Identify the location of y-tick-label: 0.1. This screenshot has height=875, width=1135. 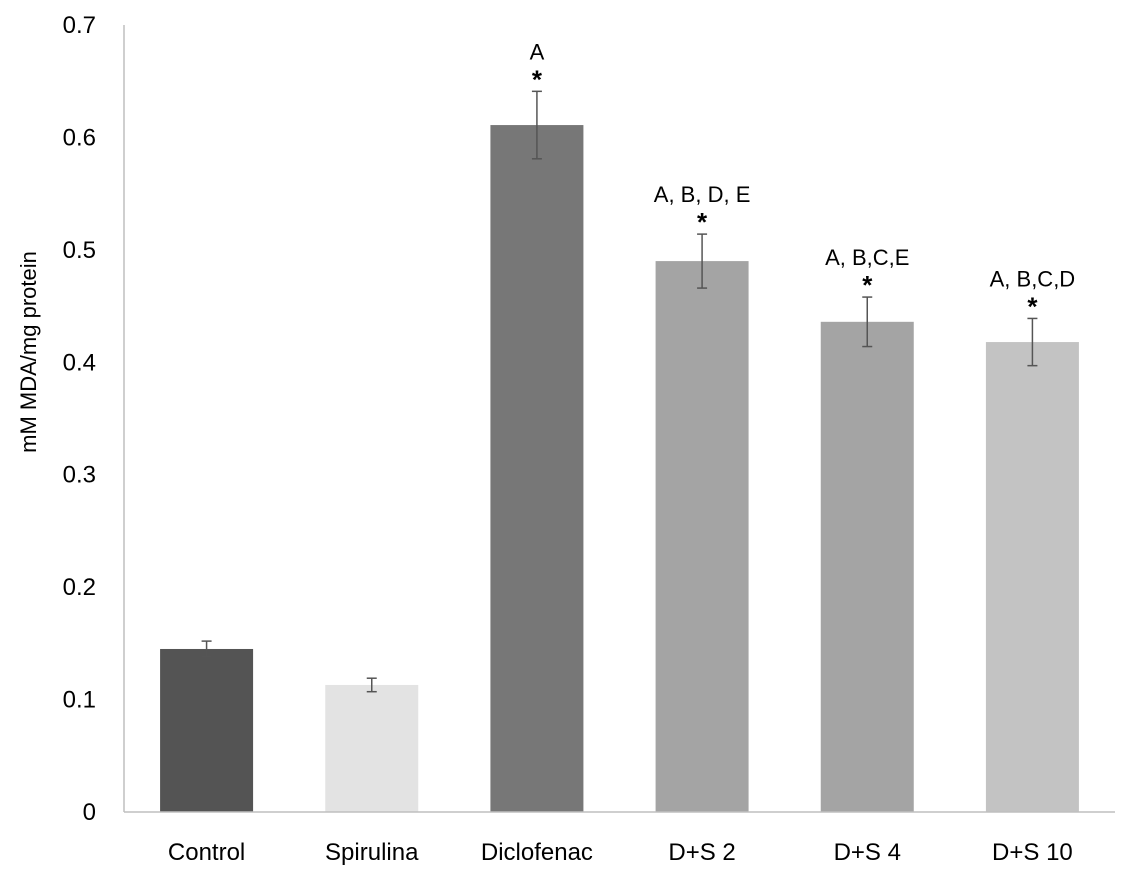
(79, 700).